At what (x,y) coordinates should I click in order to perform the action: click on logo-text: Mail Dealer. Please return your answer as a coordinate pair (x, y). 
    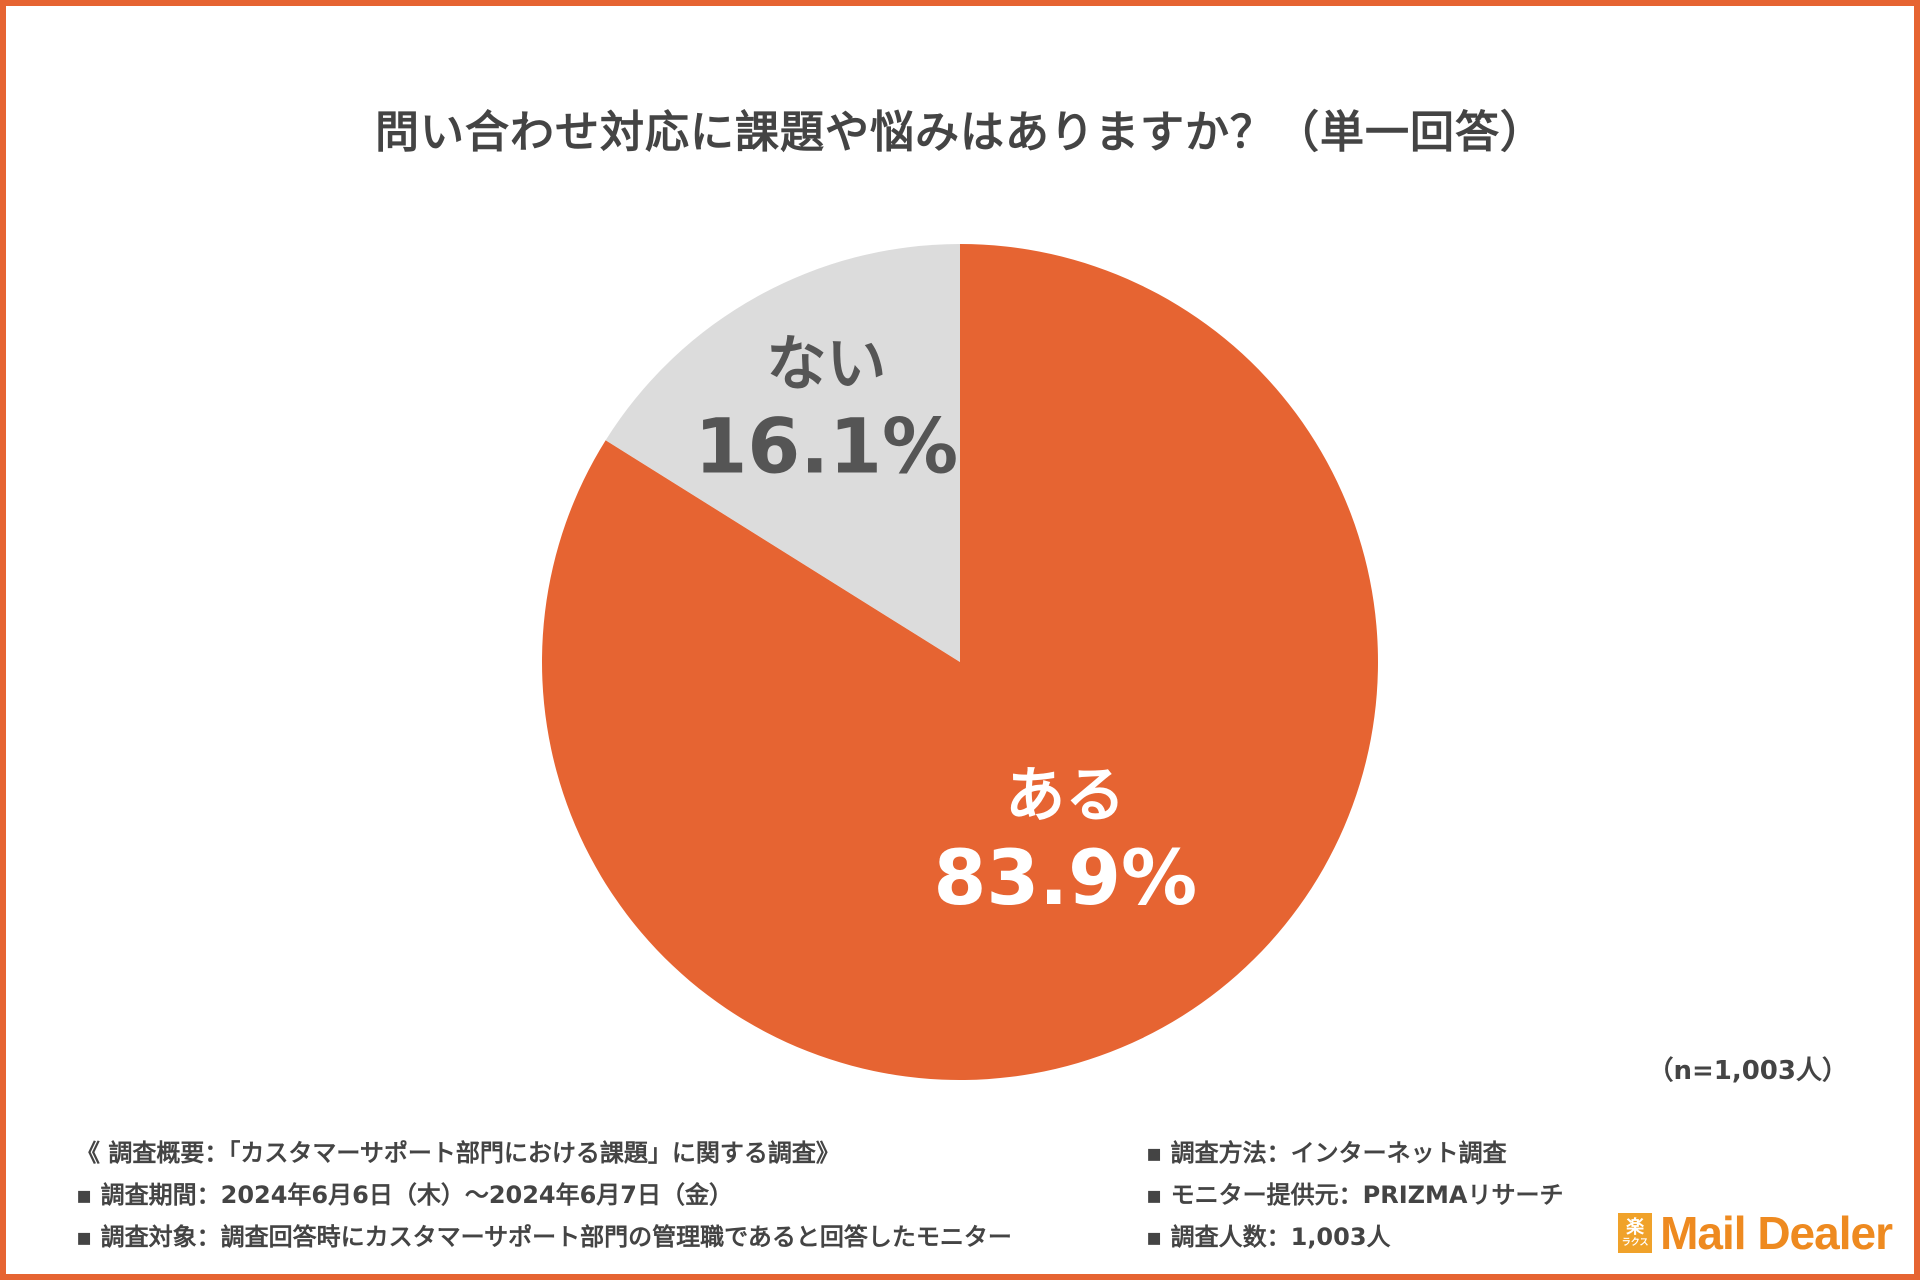
    Looking at the image, I should click on (1776, 1233).